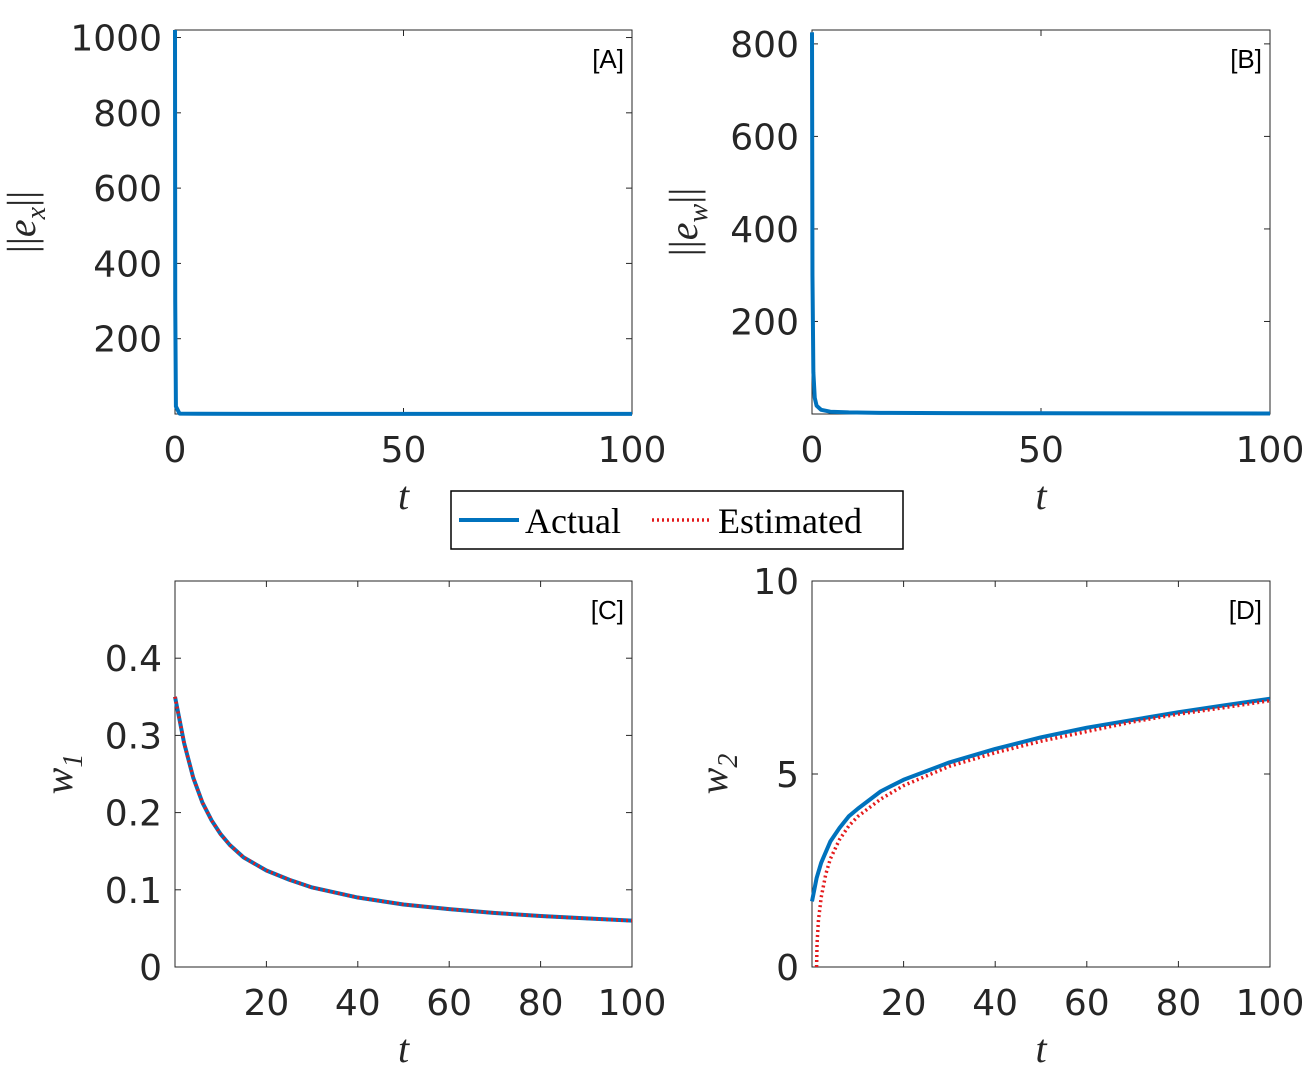 The width and height of the screenshot is (1311, 1080). What do you see at coordinates (1246, 59) in the screenshot?
I see `panel-label: [B]` at bounding box center [1246, 59].